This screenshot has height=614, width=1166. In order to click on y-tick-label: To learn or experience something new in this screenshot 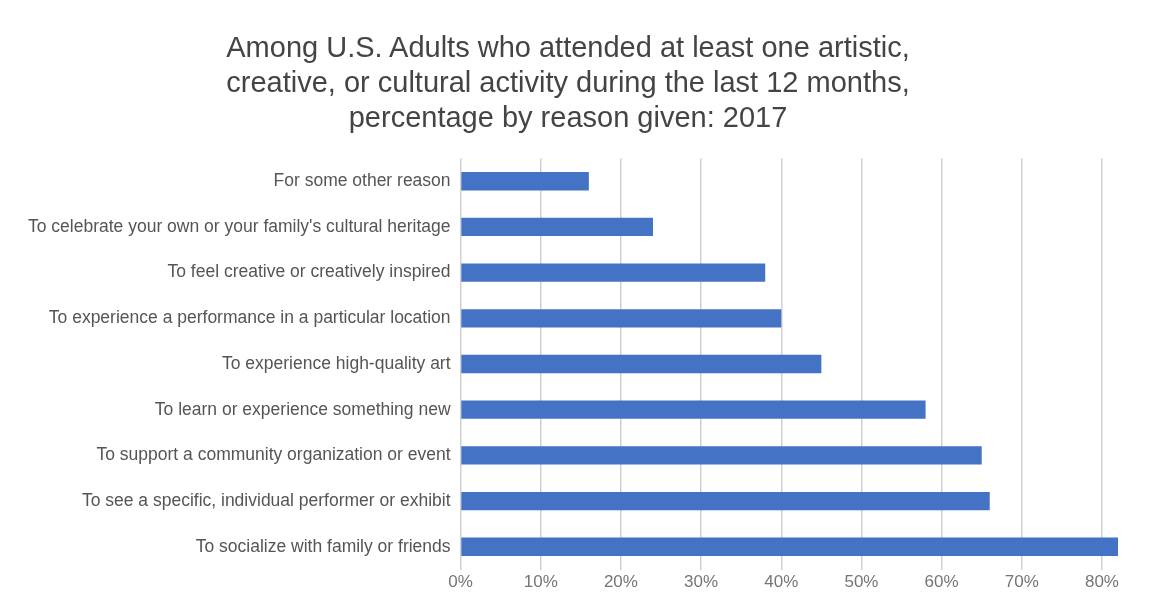, I will do `click(302, 408)`.